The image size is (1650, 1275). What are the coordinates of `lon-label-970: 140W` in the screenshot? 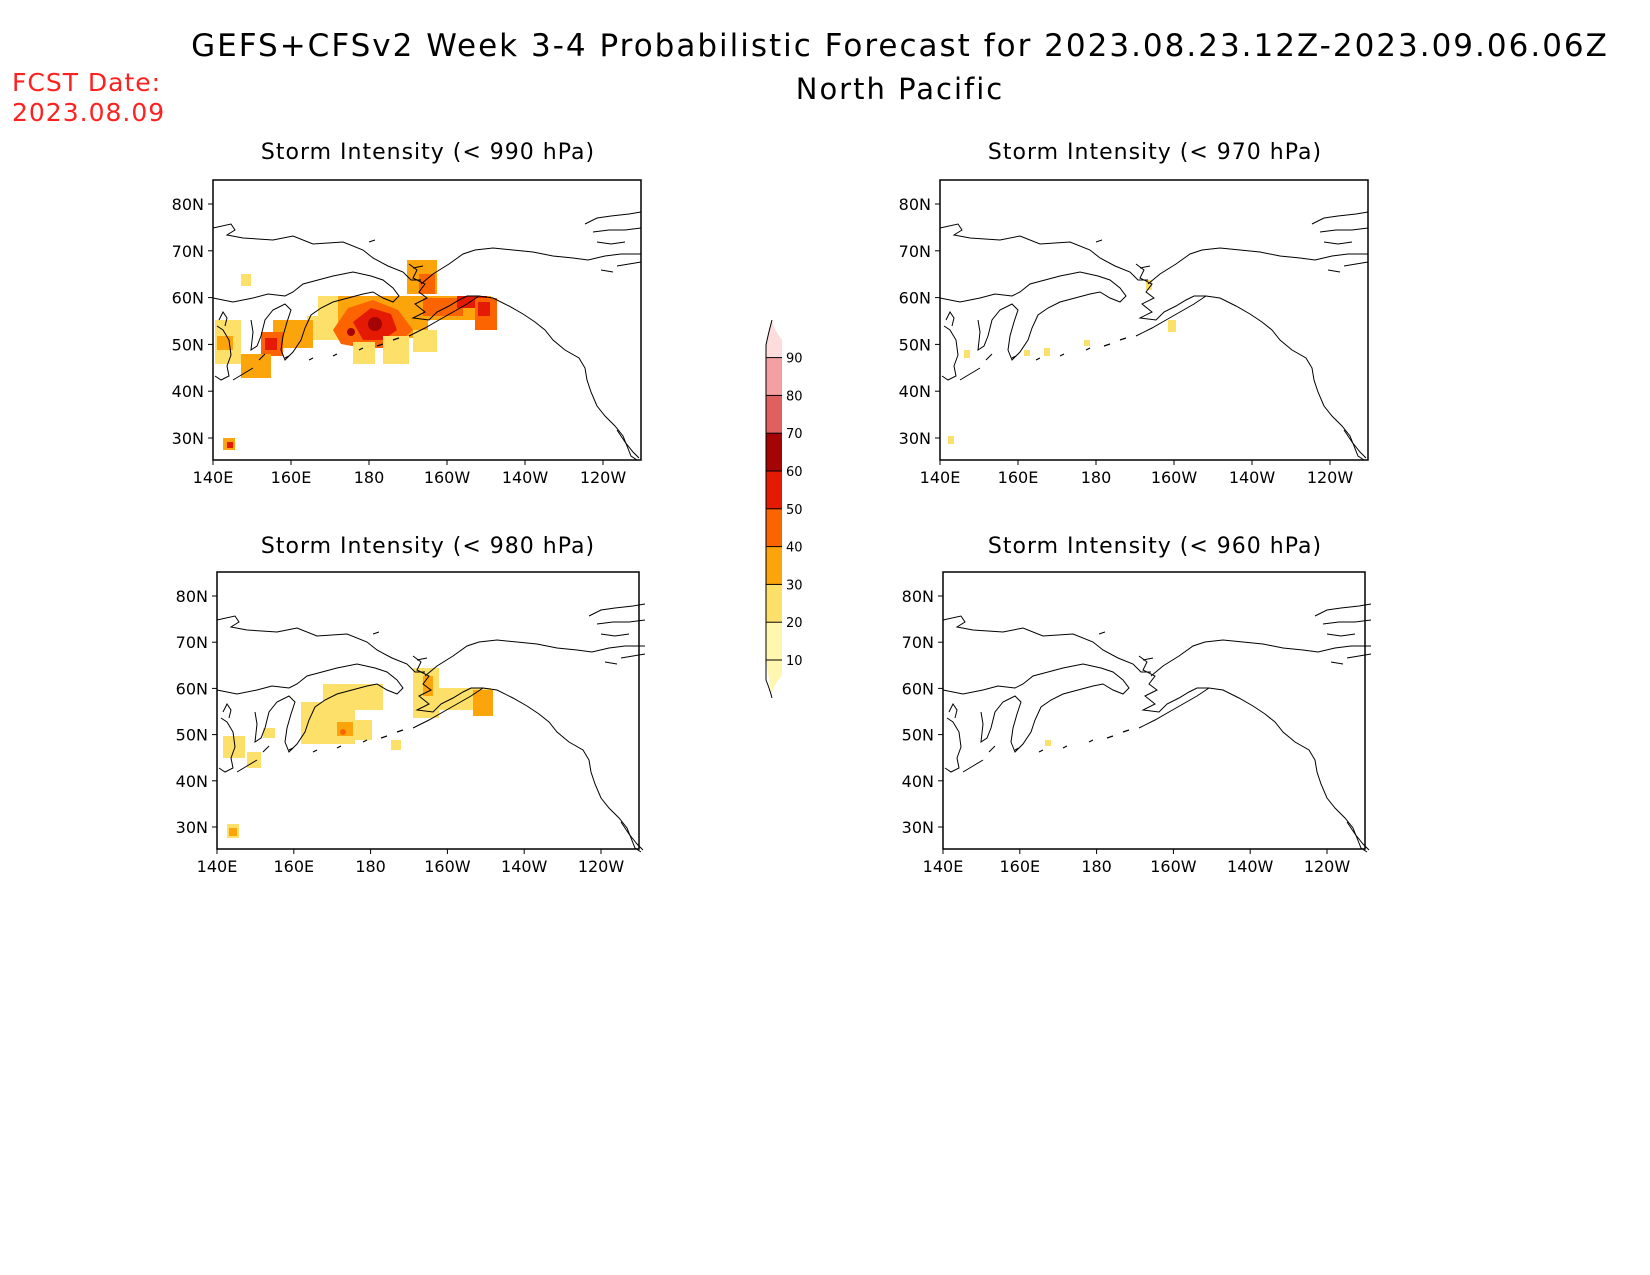 It's located at (1252, 477).